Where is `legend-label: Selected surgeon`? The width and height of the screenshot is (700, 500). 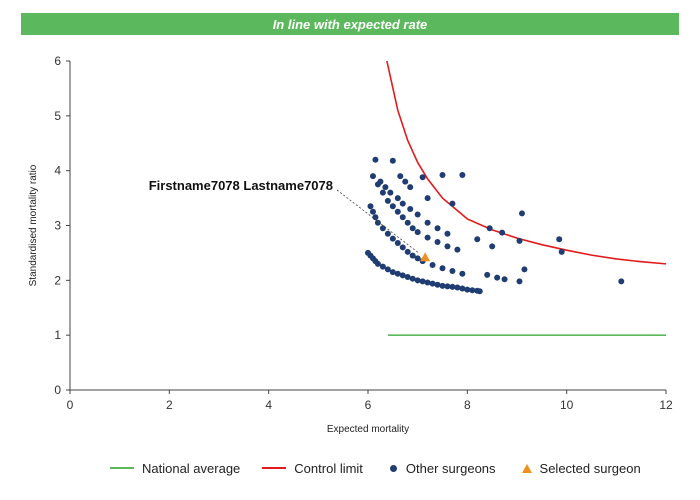 legend-label: Selected surgeon is located at coordinates (590, 468).